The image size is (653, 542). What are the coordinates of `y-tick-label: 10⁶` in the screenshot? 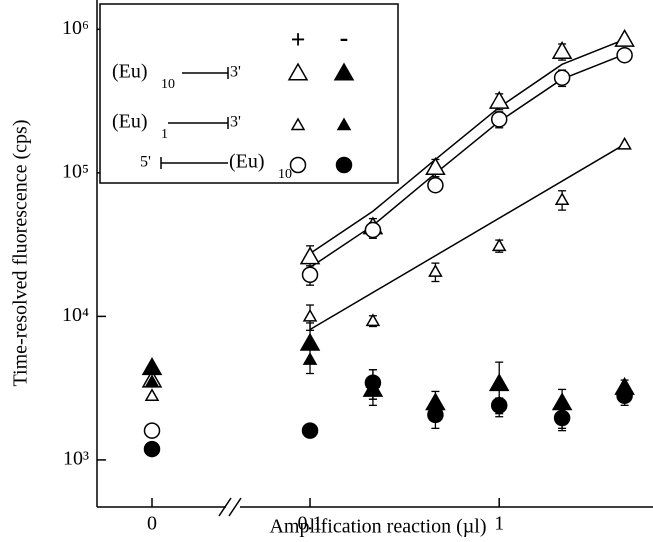 It's located at (75, 28).